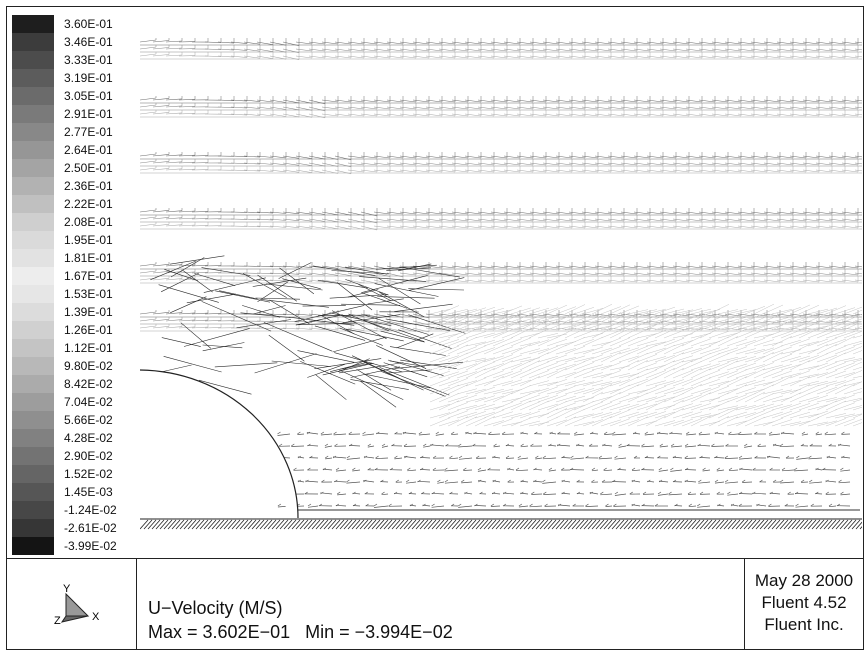  Describe the element at coordinates (96, 617) in the screenshot. I see `axis-x-label: X` at that location.